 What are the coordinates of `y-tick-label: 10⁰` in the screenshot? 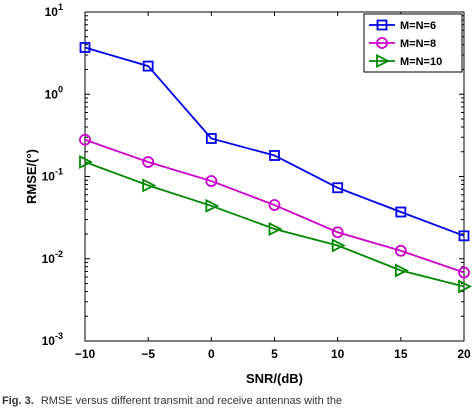 It's located at (54, 92).